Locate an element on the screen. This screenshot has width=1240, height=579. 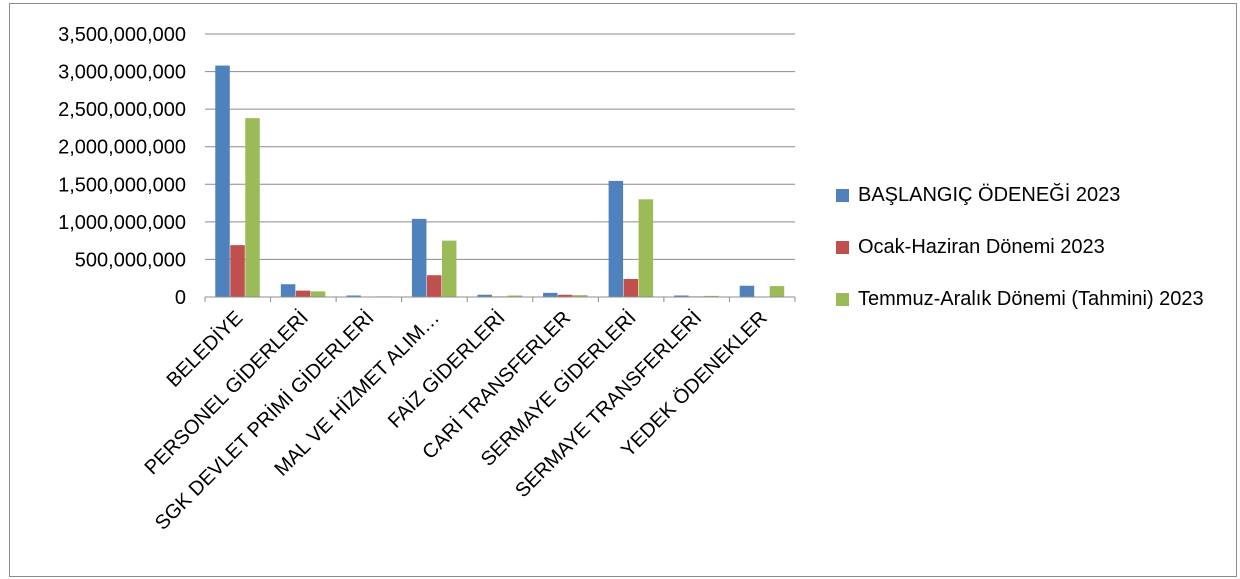
y-tick-label: 0 is located at coordinates (180, 298).